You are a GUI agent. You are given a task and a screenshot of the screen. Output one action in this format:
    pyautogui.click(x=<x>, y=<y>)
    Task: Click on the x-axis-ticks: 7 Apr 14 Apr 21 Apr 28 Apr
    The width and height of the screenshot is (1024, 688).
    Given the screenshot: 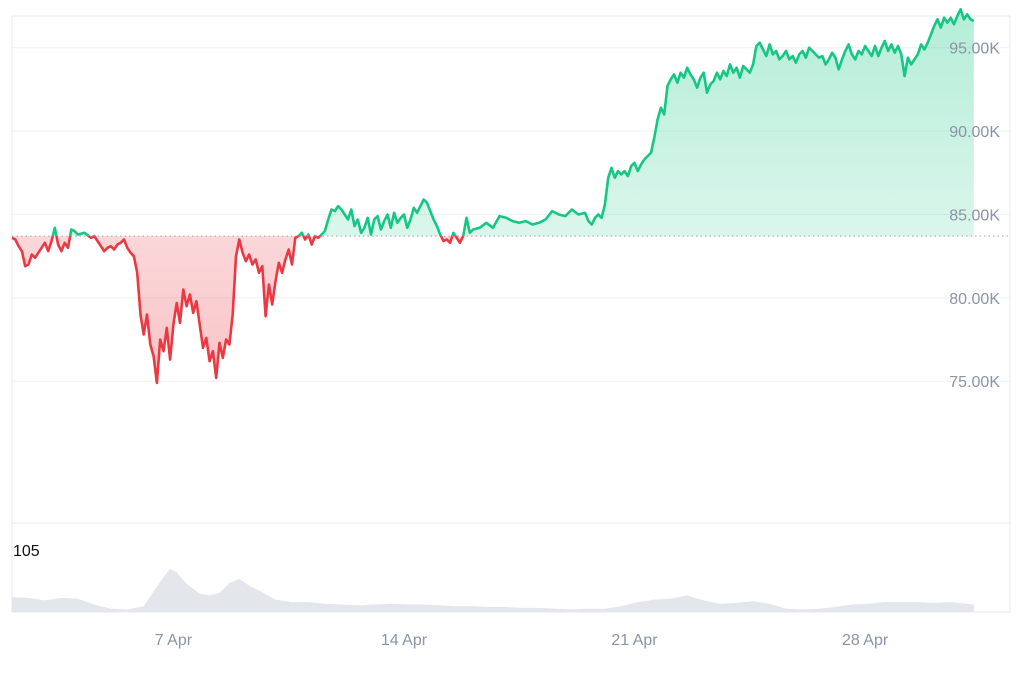 What is the action you would take?
    pyautogui.click(x=522, y=640)
    